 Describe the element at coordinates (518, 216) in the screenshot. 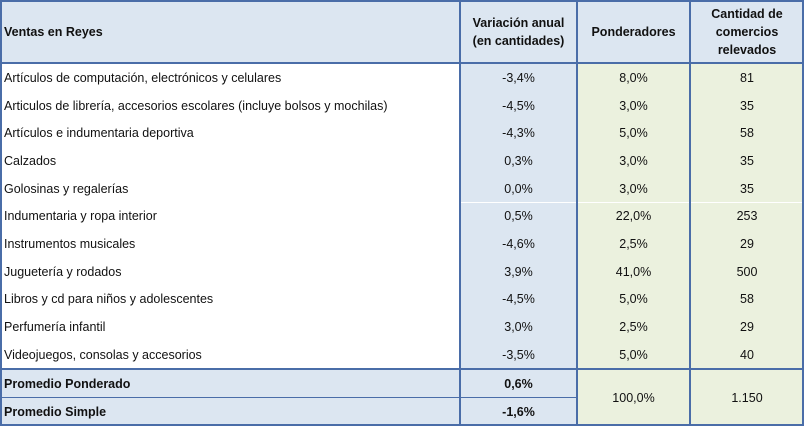

I see `row-value: 0,5%` at that location.